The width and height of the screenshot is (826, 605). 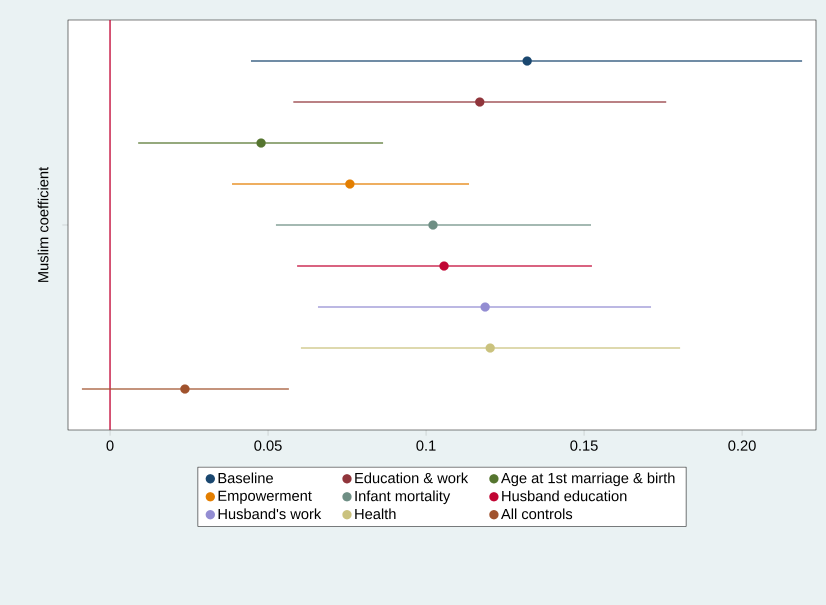 I want to click on legend-label: Health, so click(x=375, y=514).